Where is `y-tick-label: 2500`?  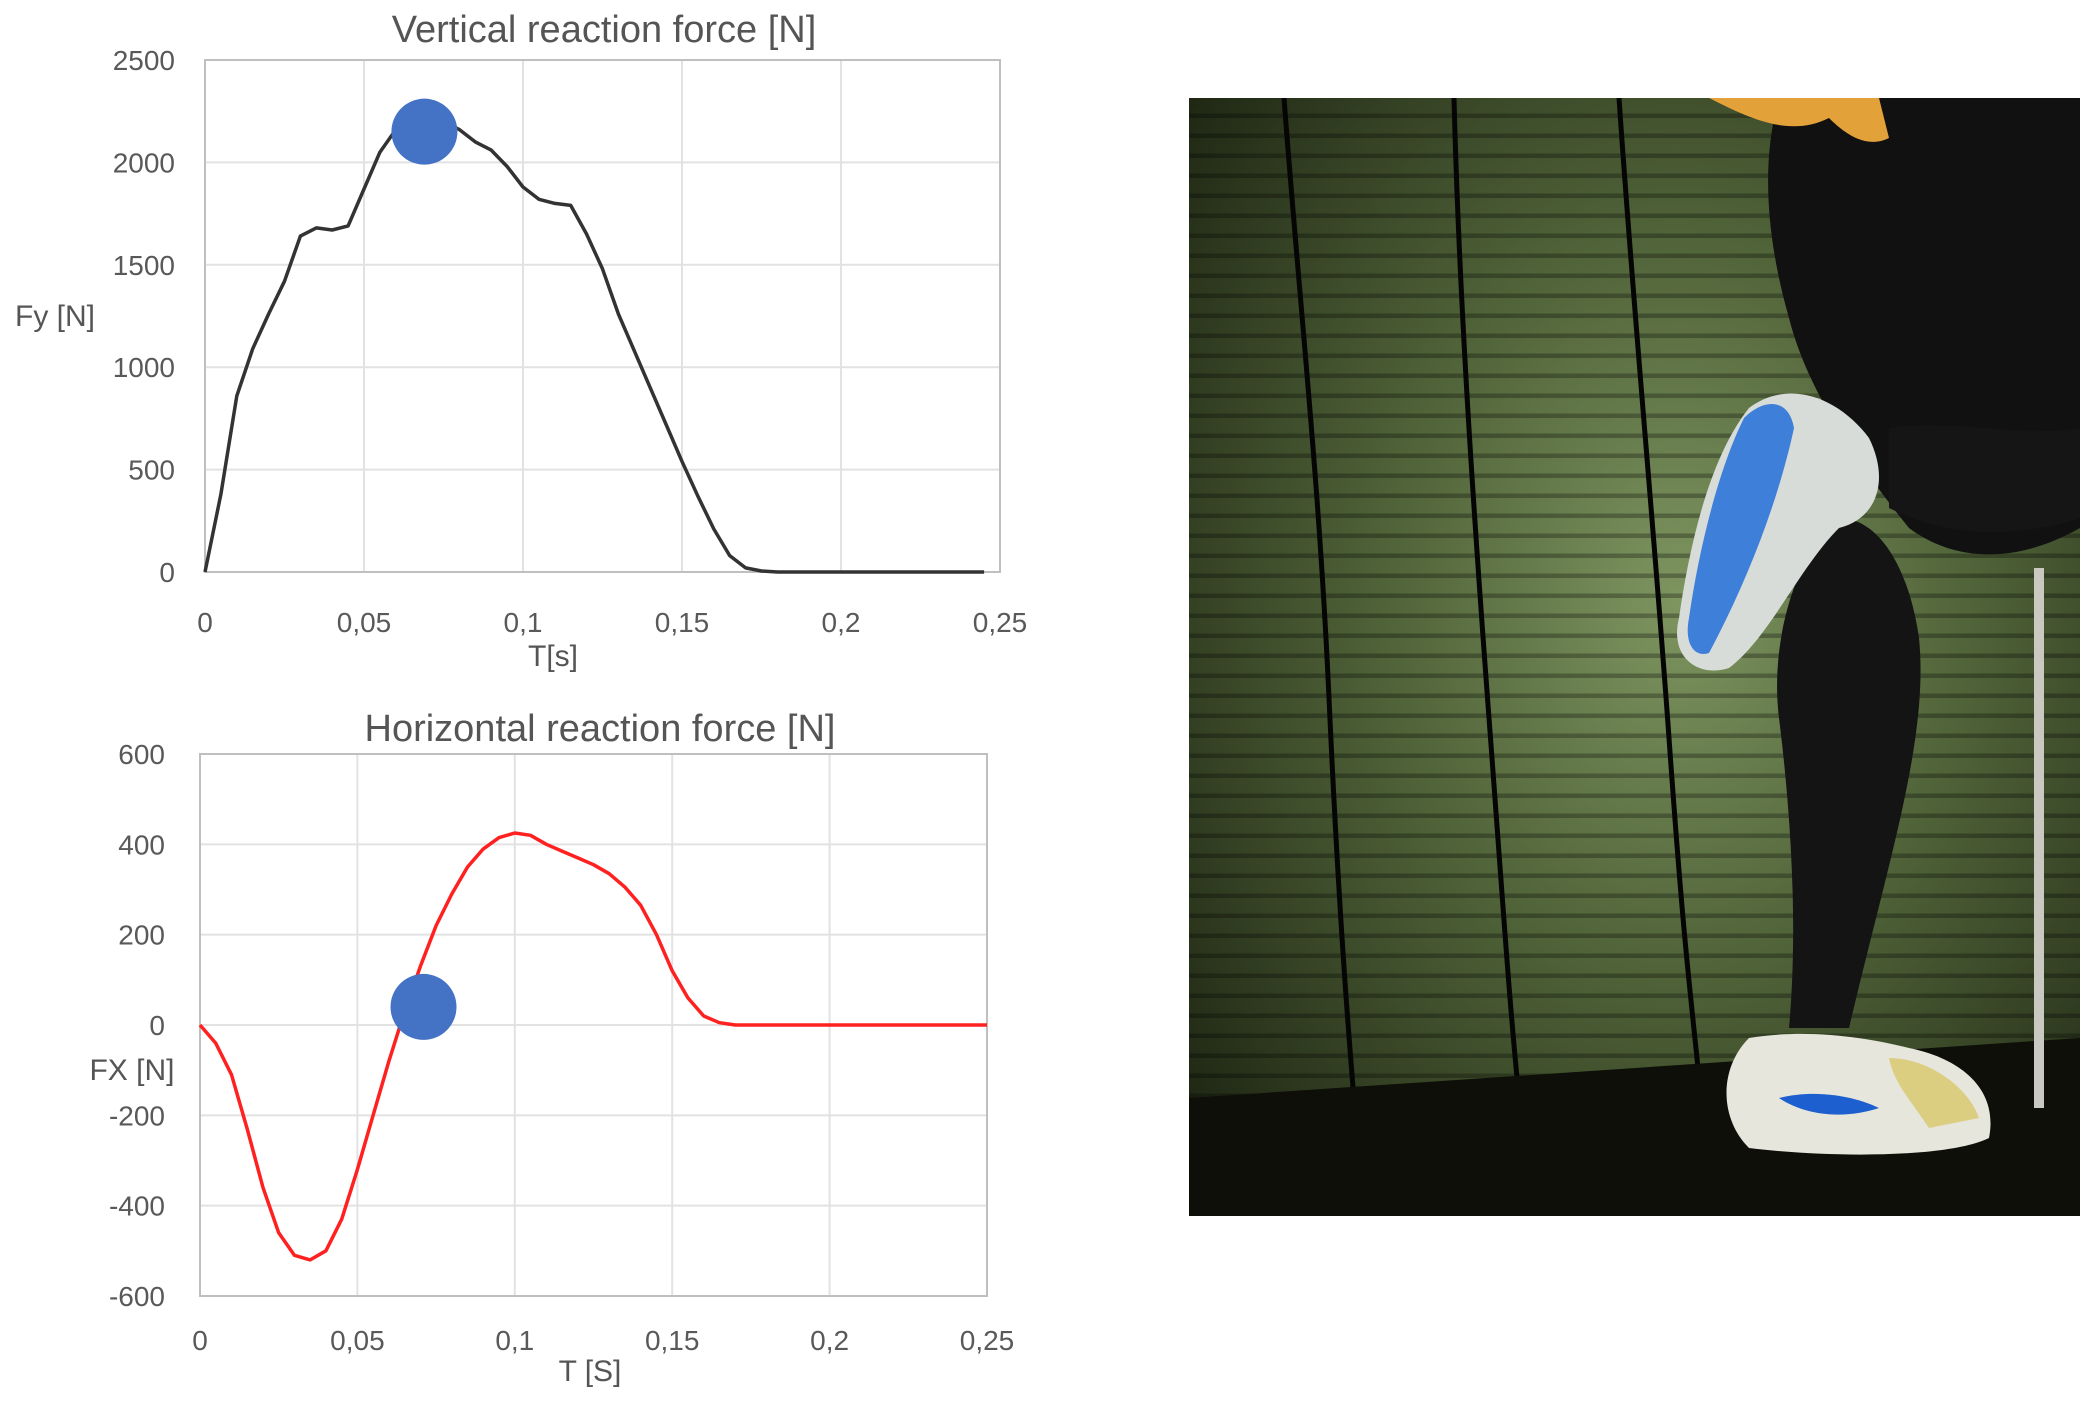 y-tick-label: 2500 is located at coordinates (144, 60).